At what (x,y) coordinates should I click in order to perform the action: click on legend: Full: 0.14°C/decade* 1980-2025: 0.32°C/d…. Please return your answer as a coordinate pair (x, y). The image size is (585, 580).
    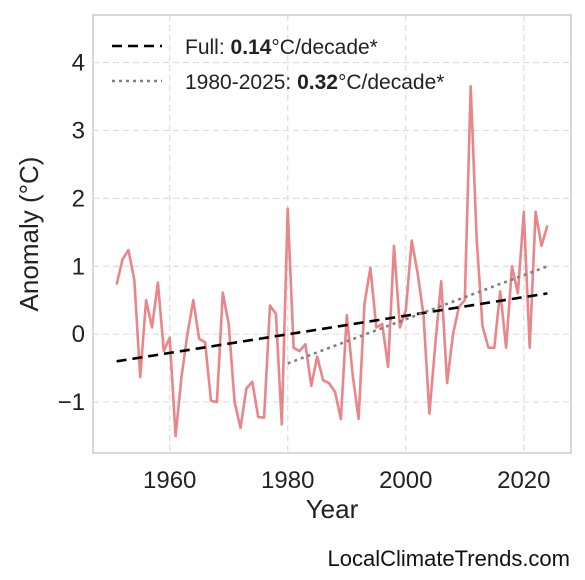
    Looking at the image, I should click on (278, 65).